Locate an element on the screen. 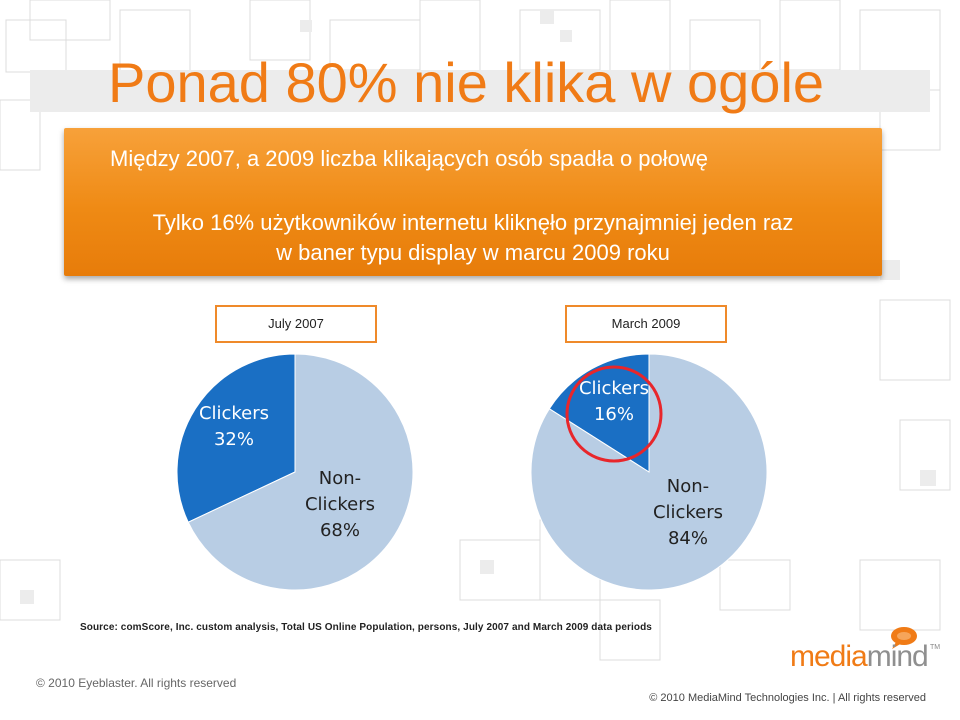 The height and width of the screenshot is (720, 960). pie-label-non-clickers-2-line-3: 84% is located at coordinates (688, 538).